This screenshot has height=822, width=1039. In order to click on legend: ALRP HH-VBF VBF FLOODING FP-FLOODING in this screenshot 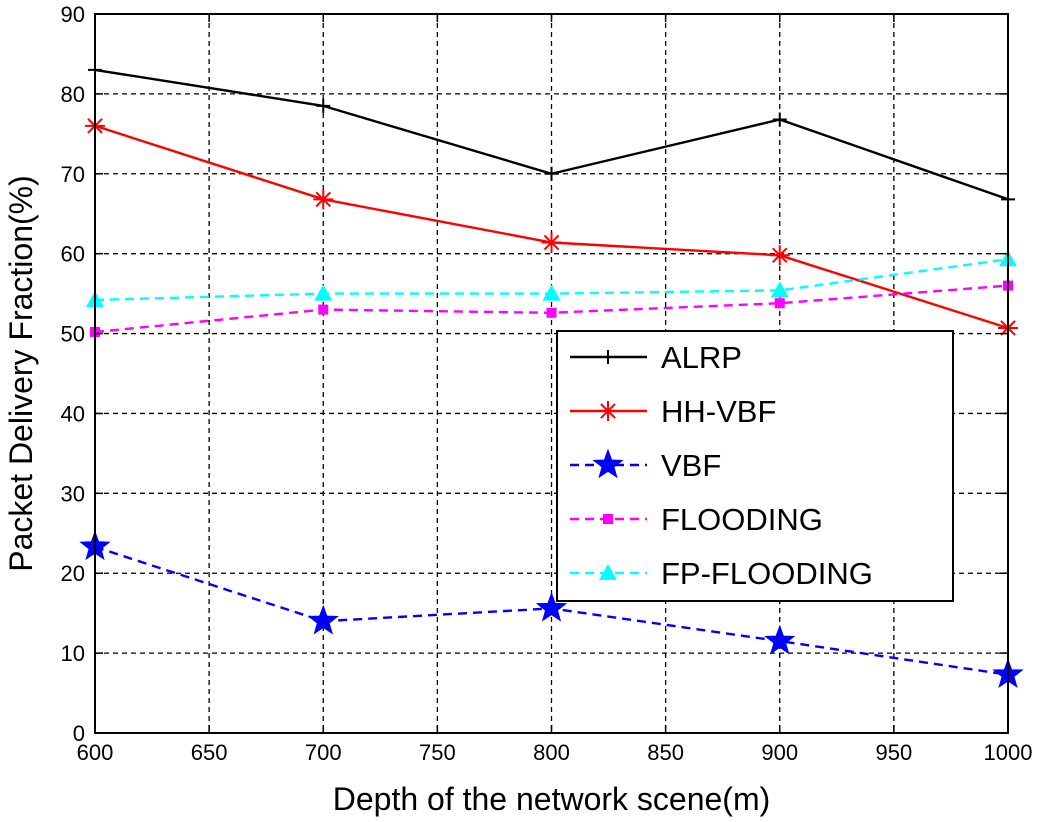, I will do `click(755, 466)`.